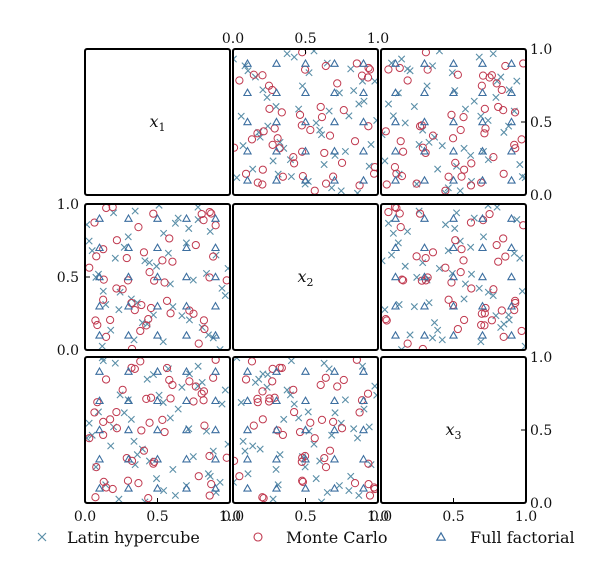 The image size is (612, 574). Describe the element at coordinates (305, 517) in the screenshot. I see `tick-label-bottom: 0.5` at that location.